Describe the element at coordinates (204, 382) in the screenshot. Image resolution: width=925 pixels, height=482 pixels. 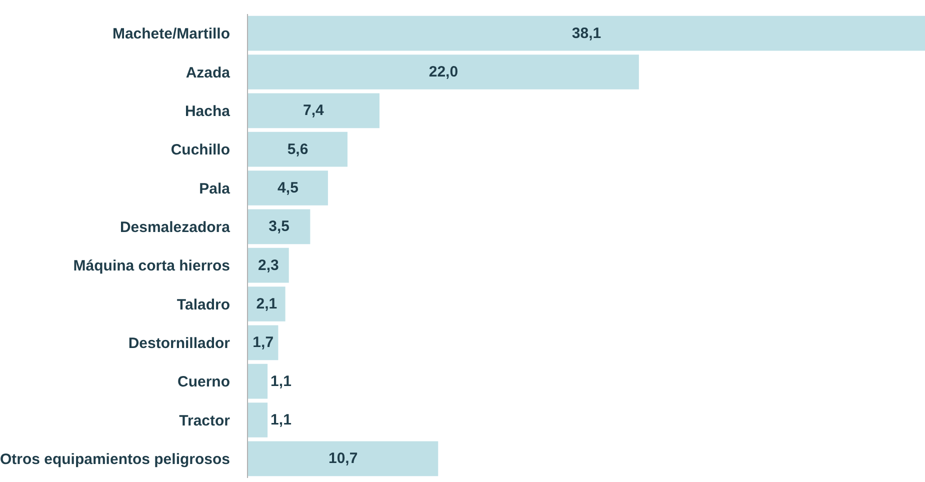
I see `y-tick-label: Cuerno` at that location.